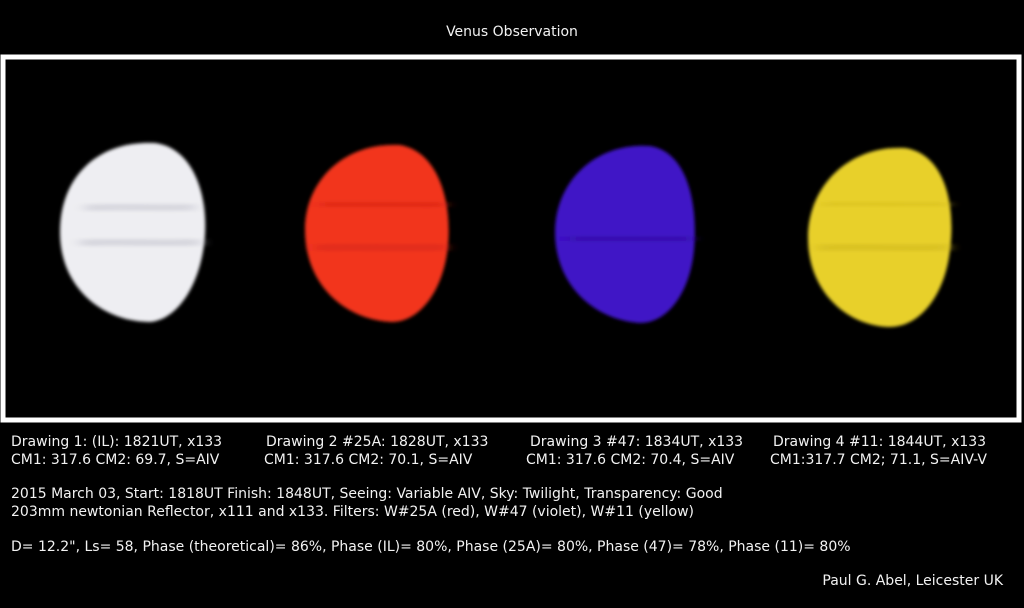 The height and width of the screenshot is (608, 1024). I want to click on drawing-details: CM1: 317.6 CM2: 70.4, S=AIV, so click(630, 460).